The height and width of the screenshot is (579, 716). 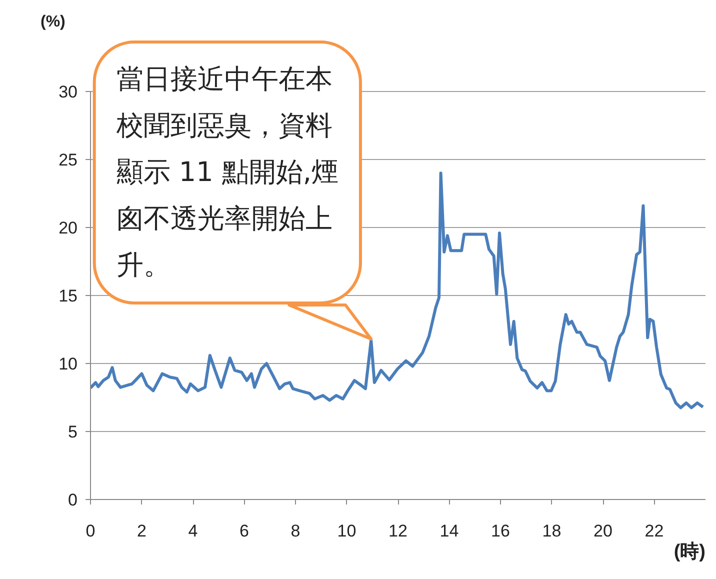 I want to click on x-tick-label: 14, so click(x=449, y=531).